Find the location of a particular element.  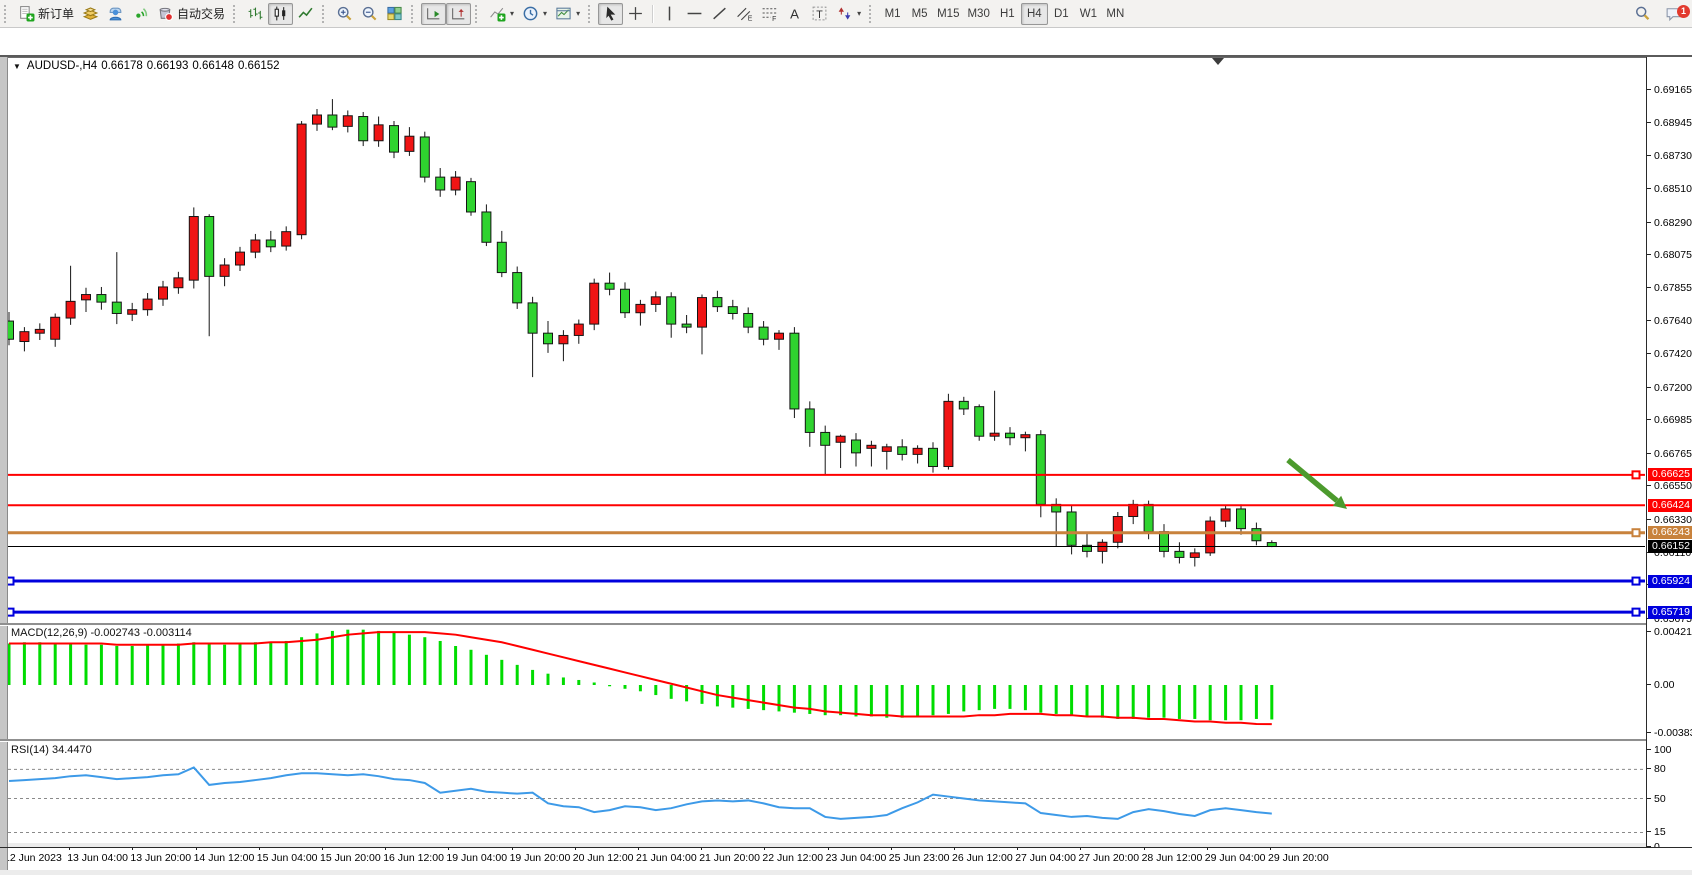

tf-d1-button-label: D1 is located at coordinates (1061, 13).